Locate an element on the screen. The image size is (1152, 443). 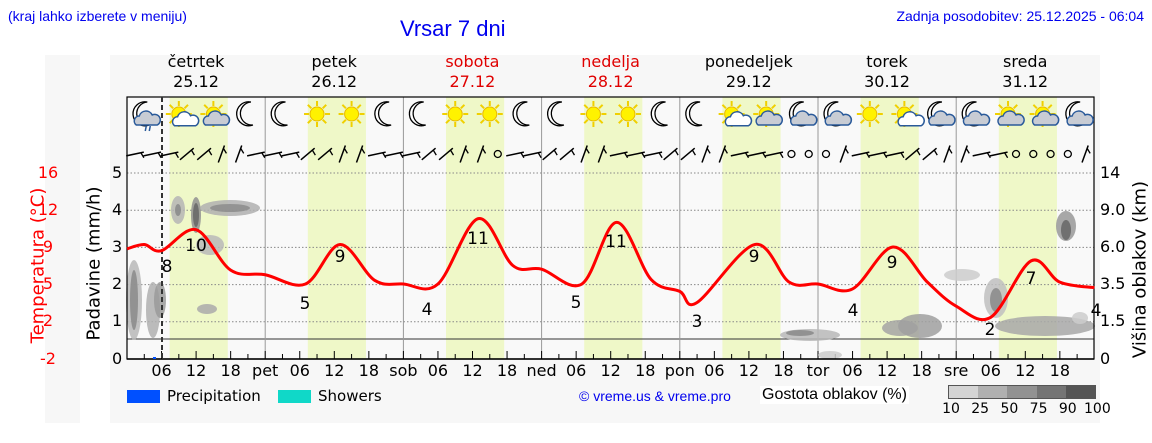
x-tick: tor is located at coordinates (818, 370).